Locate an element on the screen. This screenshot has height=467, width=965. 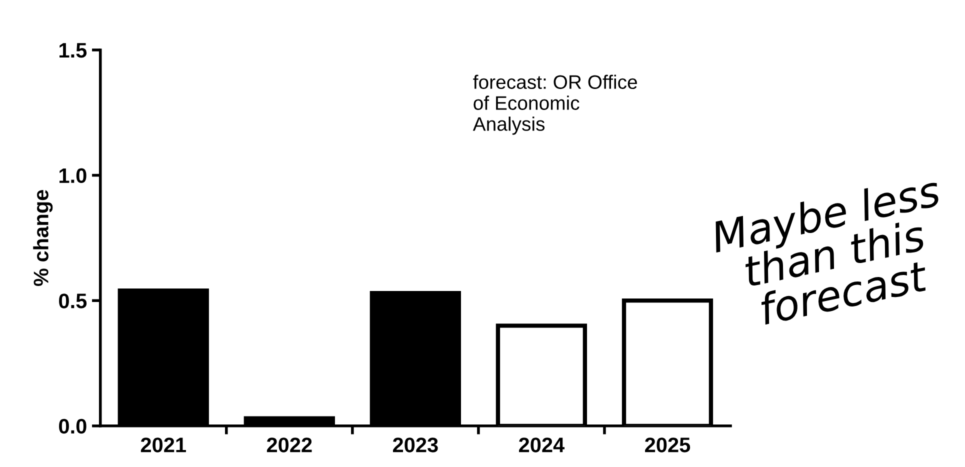
x-tick-label: 2021 is located at coordinates (163, 445).